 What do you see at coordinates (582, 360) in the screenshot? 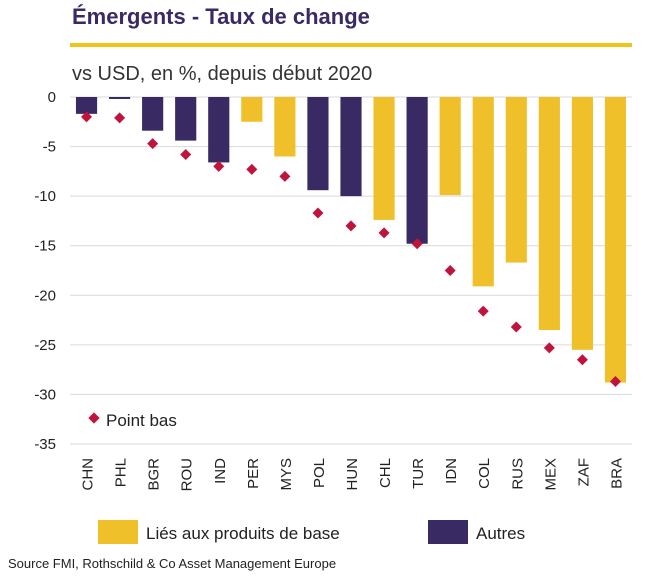
I see `low-point-zaf` at bounding box center [582, 360].